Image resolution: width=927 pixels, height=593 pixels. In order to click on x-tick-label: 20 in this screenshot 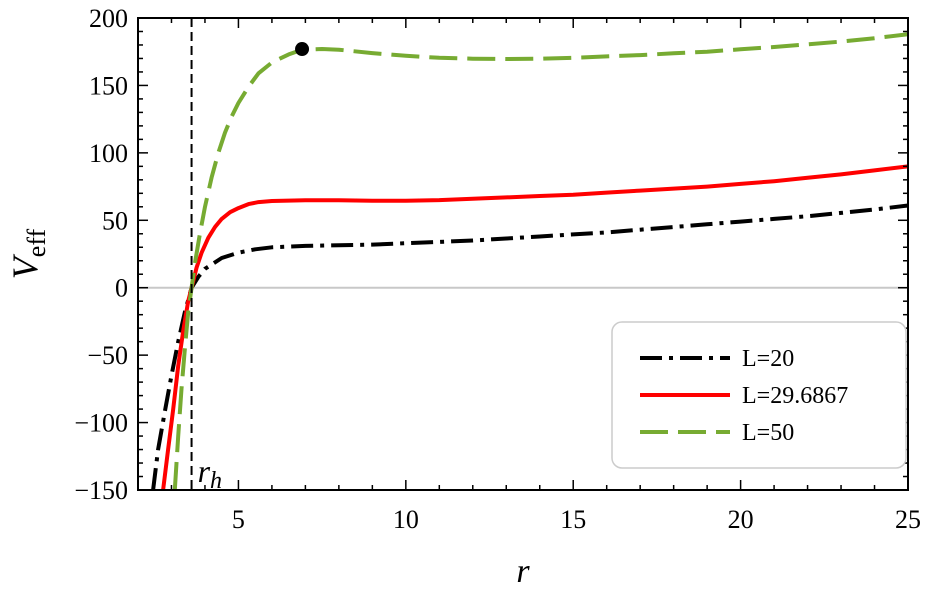, I will do `click(741, 519)`.